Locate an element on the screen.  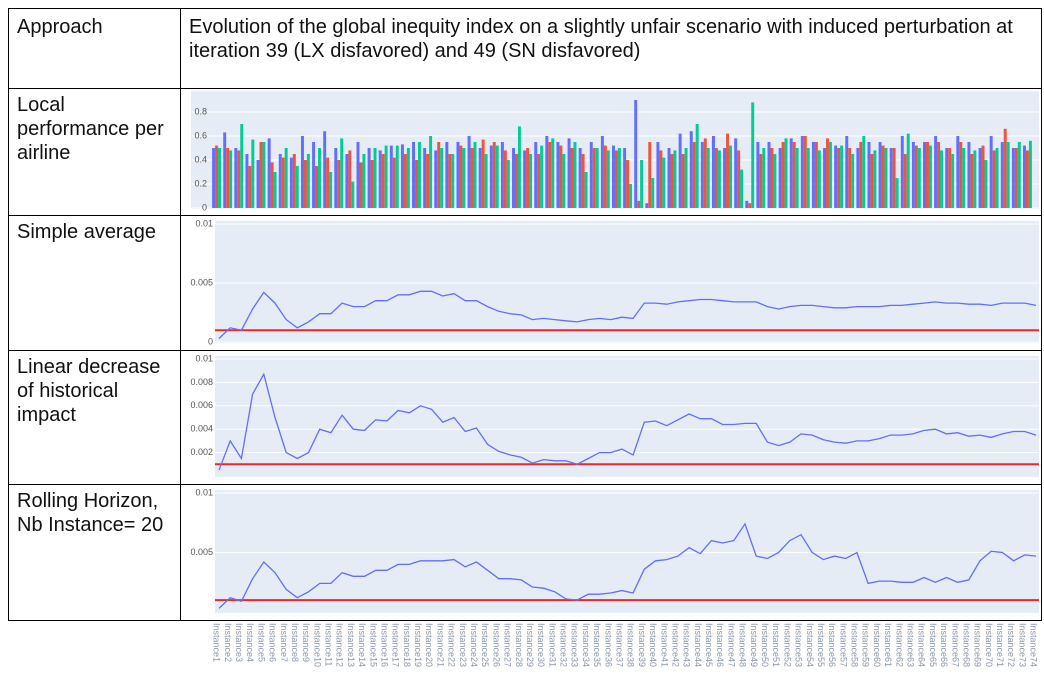
x-tick-label: Instance39 is located at coordinates (642, 645).